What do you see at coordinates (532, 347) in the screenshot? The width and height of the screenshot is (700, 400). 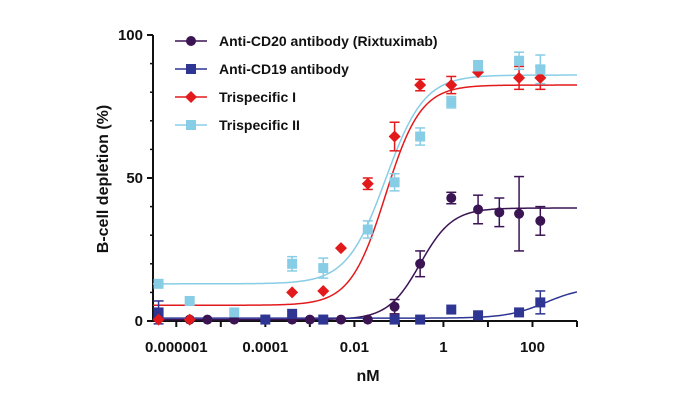 I see `x-tick-label: 100` at bounding box center [532, 347].